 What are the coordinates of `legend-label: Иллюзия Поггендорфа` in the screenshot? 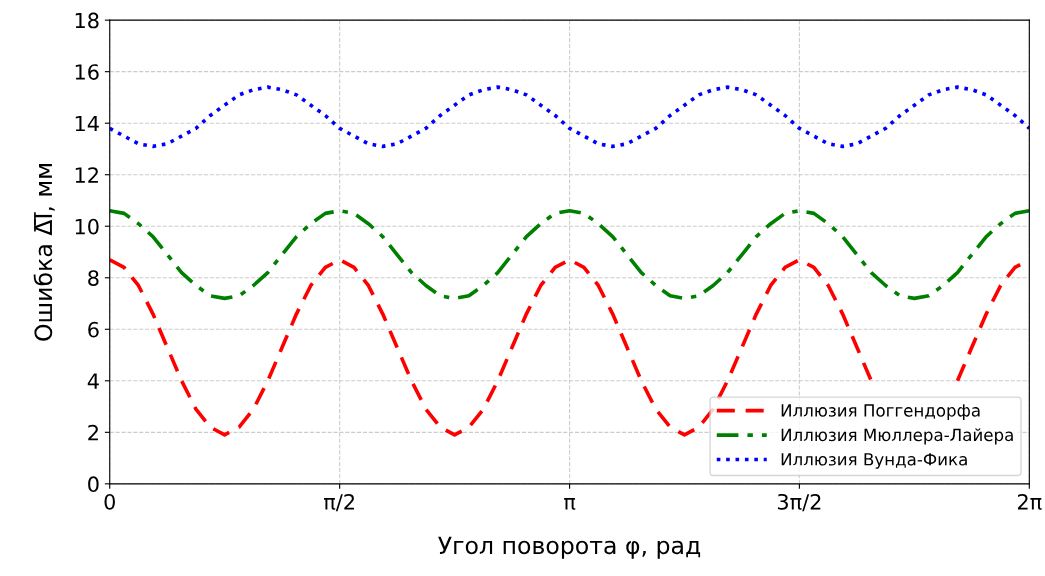 It's located at (880, 412).